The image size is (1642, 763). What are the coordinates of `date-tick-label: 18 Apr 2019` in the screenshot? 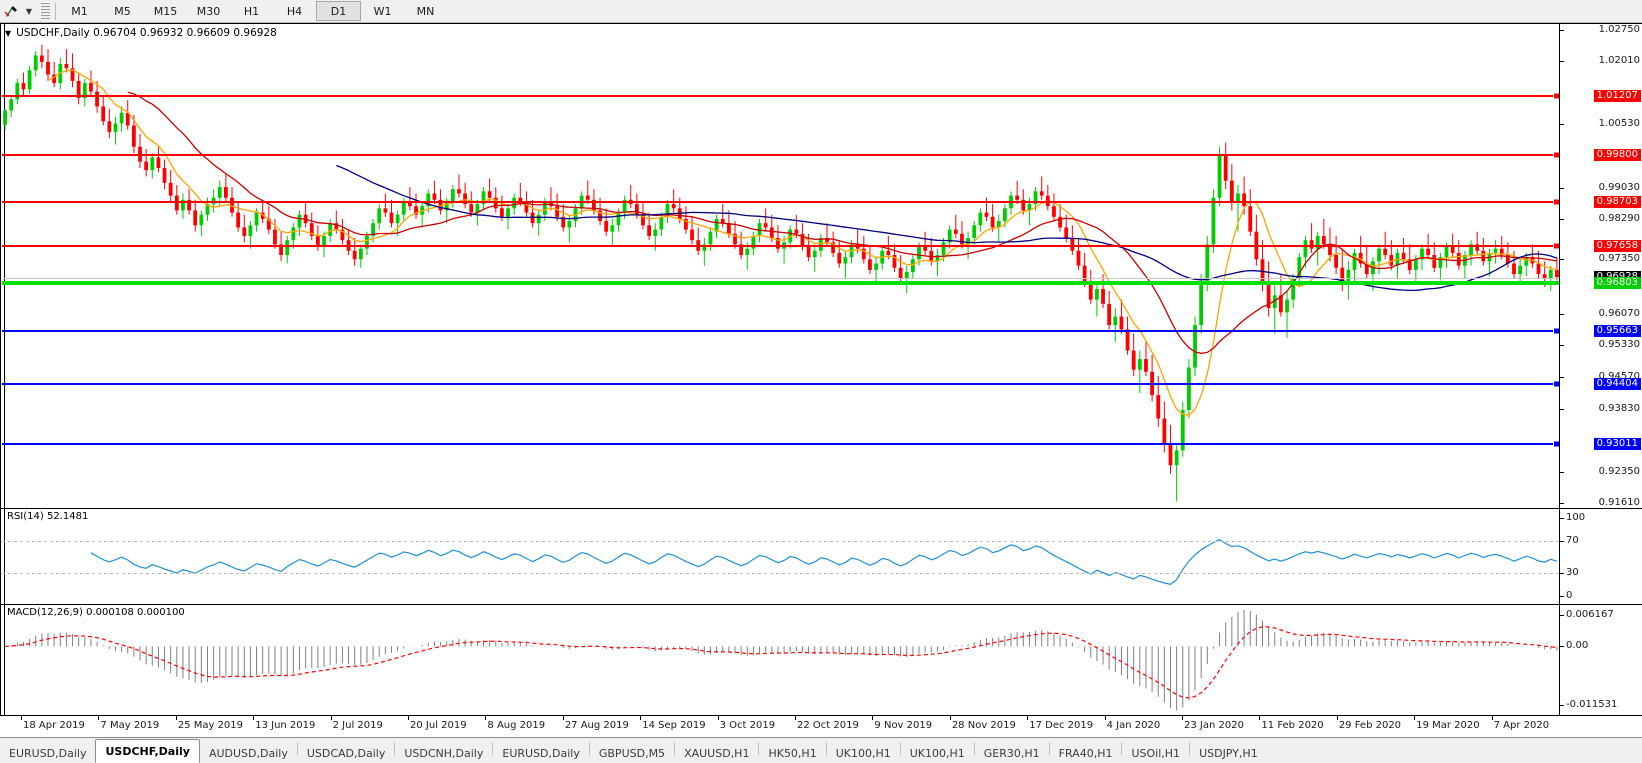 It's located at (54, 725).